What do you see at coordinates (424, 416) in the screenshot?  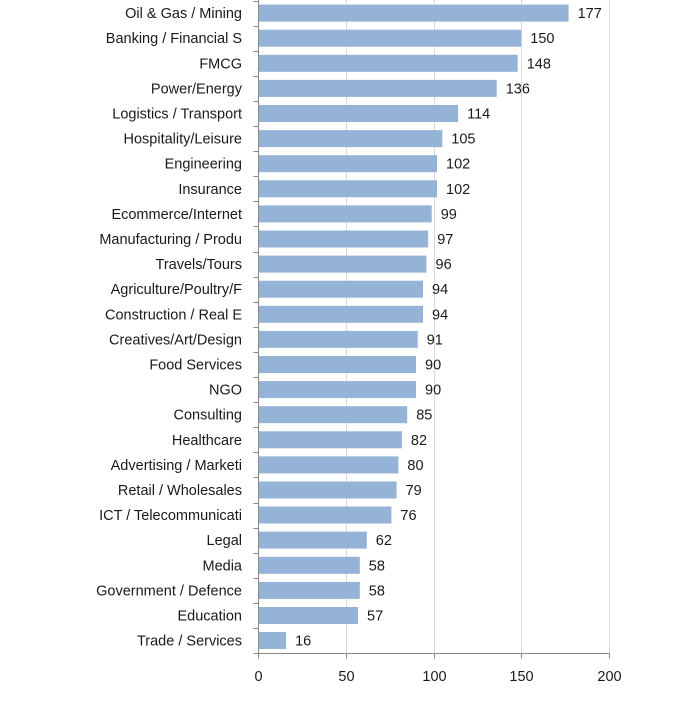 I see `value-label-16: 85` at bounding box center [424, 416].